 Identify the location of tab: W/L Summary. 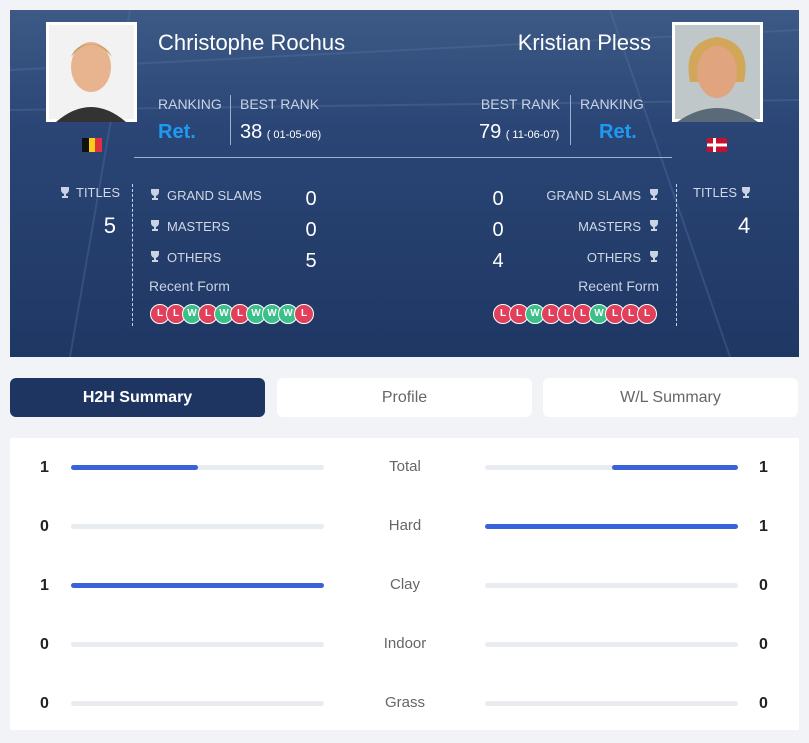
(670, 397).